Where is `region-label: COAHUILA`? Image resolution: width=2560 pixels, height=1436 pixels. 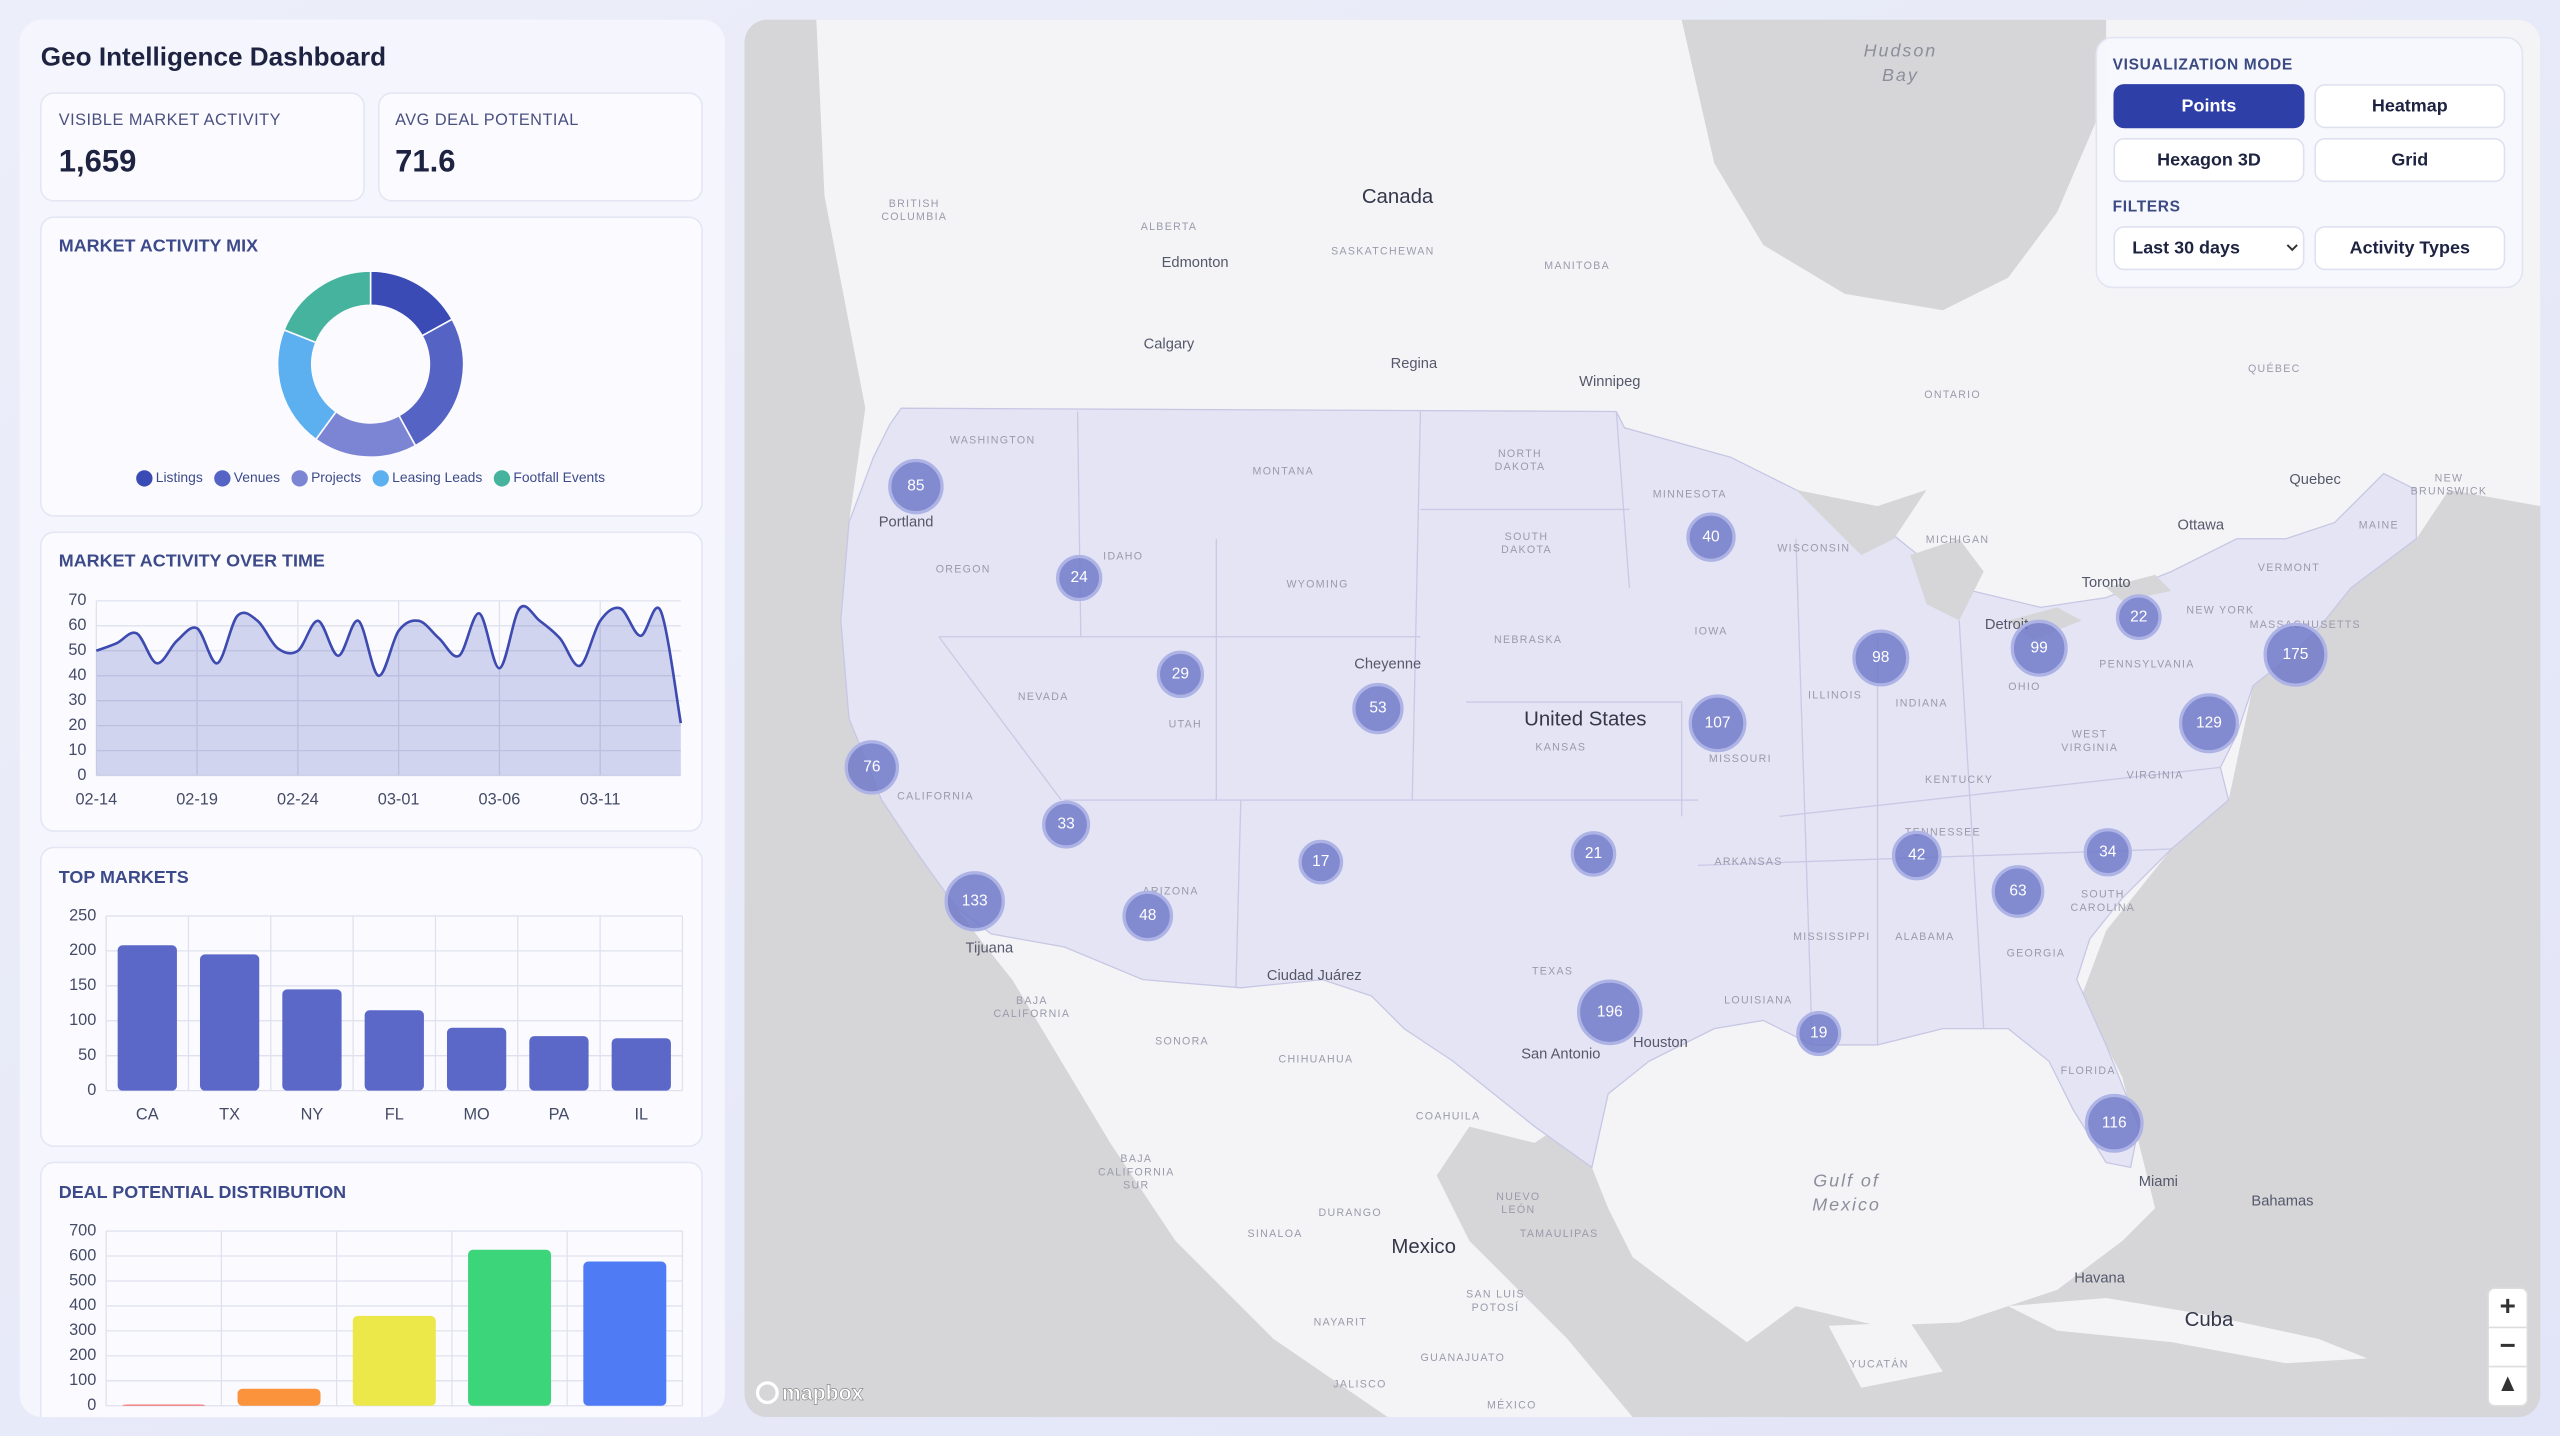
region-label: COAHUILA is located at coordinates (1448, 1117).